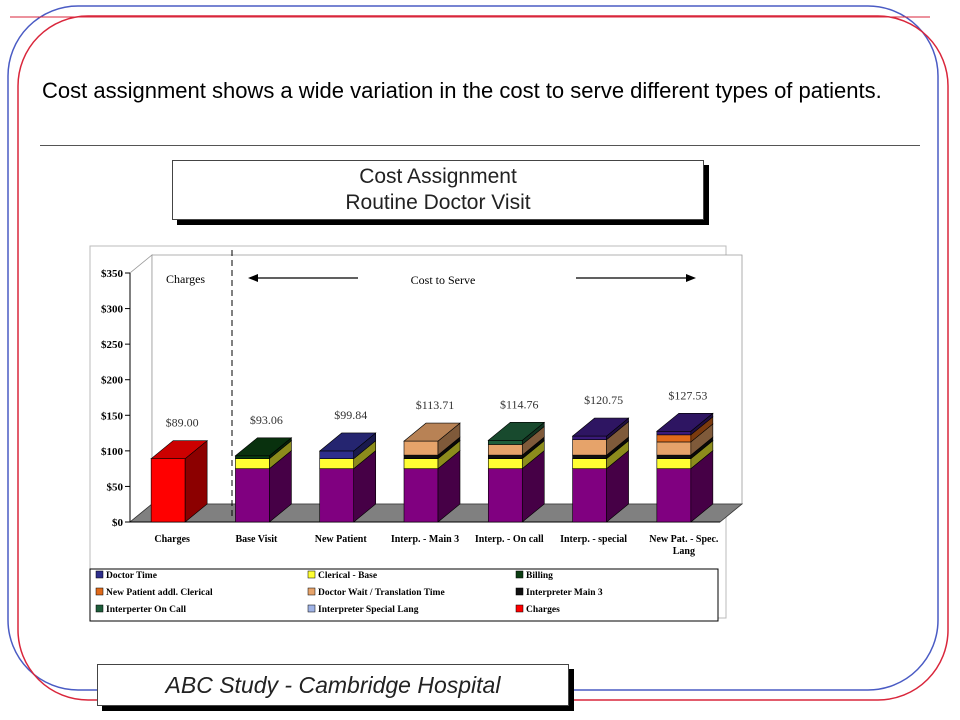 Image resolution: width=960 pixels, height=720 pixels. What do you see at coordinates (347, 576) in the screenshot?
I see `legend-item-label: Clerical - Base` at bounding box center [347, 576].